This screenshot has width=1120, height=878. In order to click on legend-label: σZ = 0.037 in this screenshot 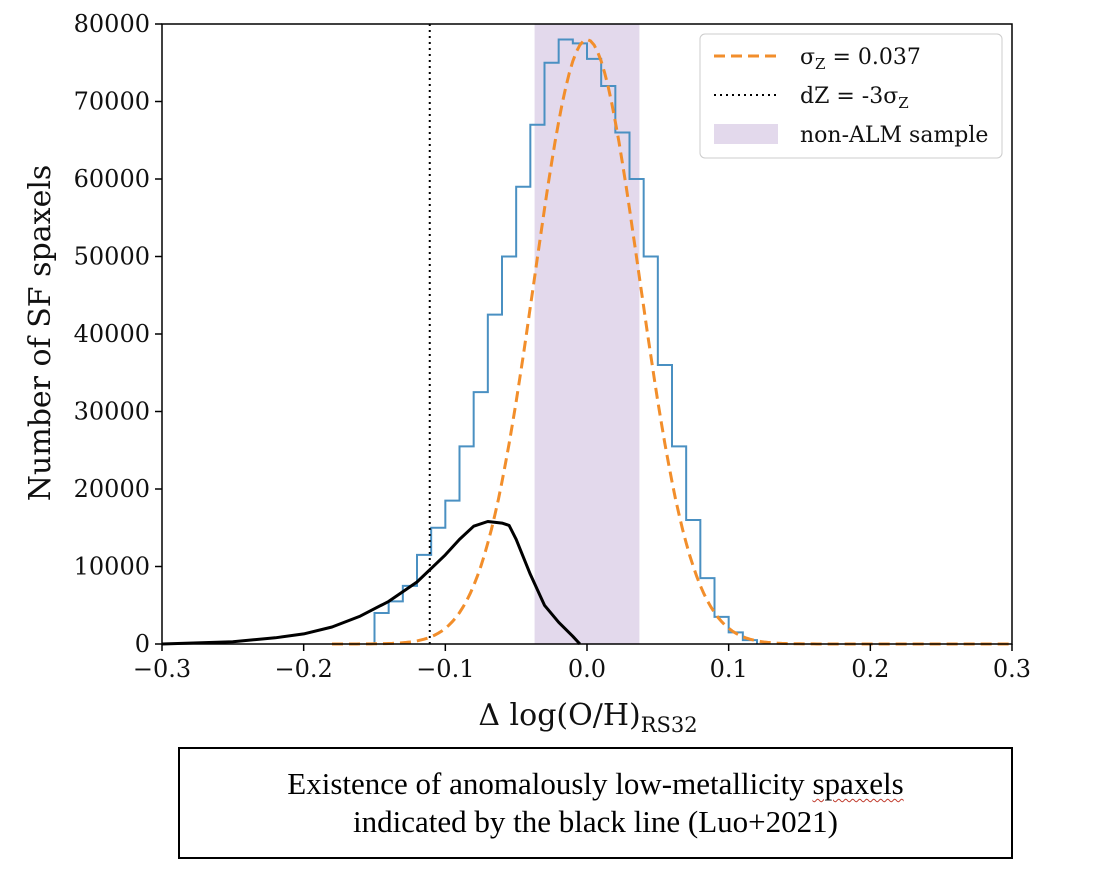, I will do `click(860, 59)`.